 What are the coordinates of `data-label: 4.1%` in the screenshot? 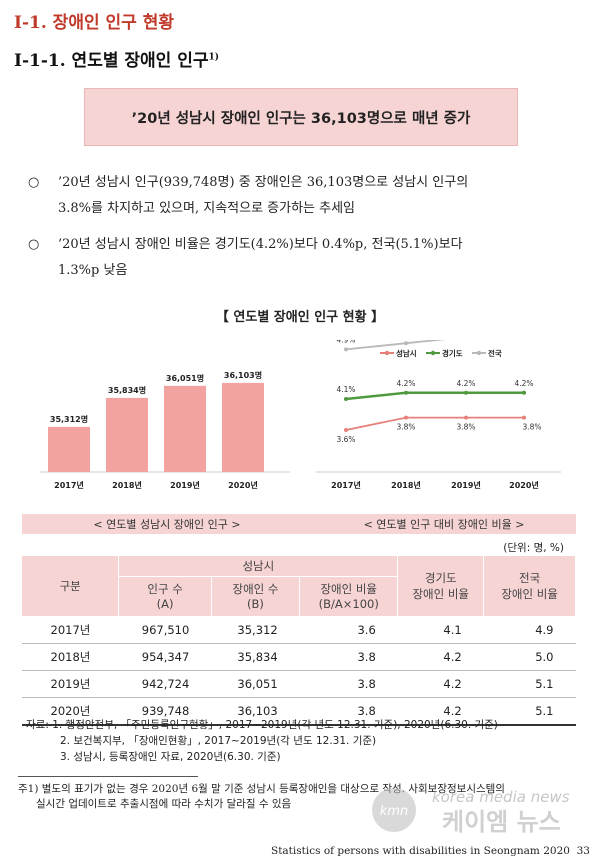 It's located at (345, 389).